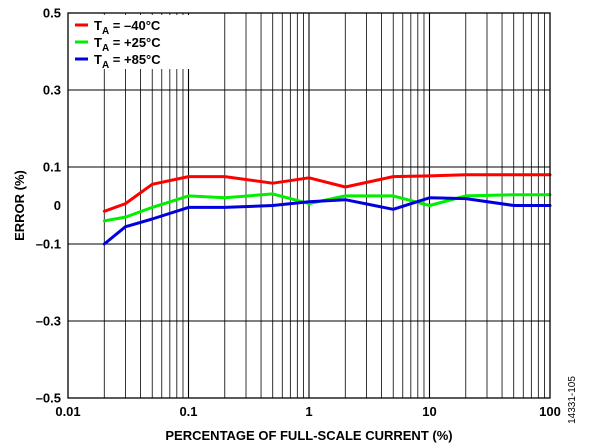  What do you see at coordinates (308, 411) in the screenshot?
I see `x-tick-label: 1` at bounding box center [308, 411].